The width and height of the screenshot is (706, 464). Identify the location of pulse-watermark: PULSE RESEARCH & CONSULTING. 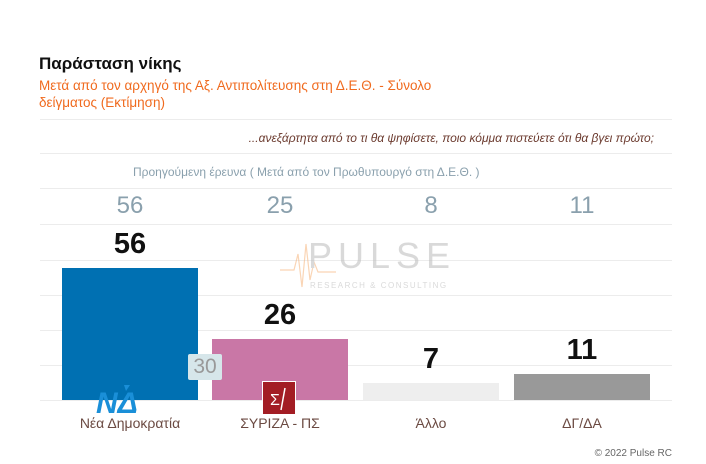
(365, 265).